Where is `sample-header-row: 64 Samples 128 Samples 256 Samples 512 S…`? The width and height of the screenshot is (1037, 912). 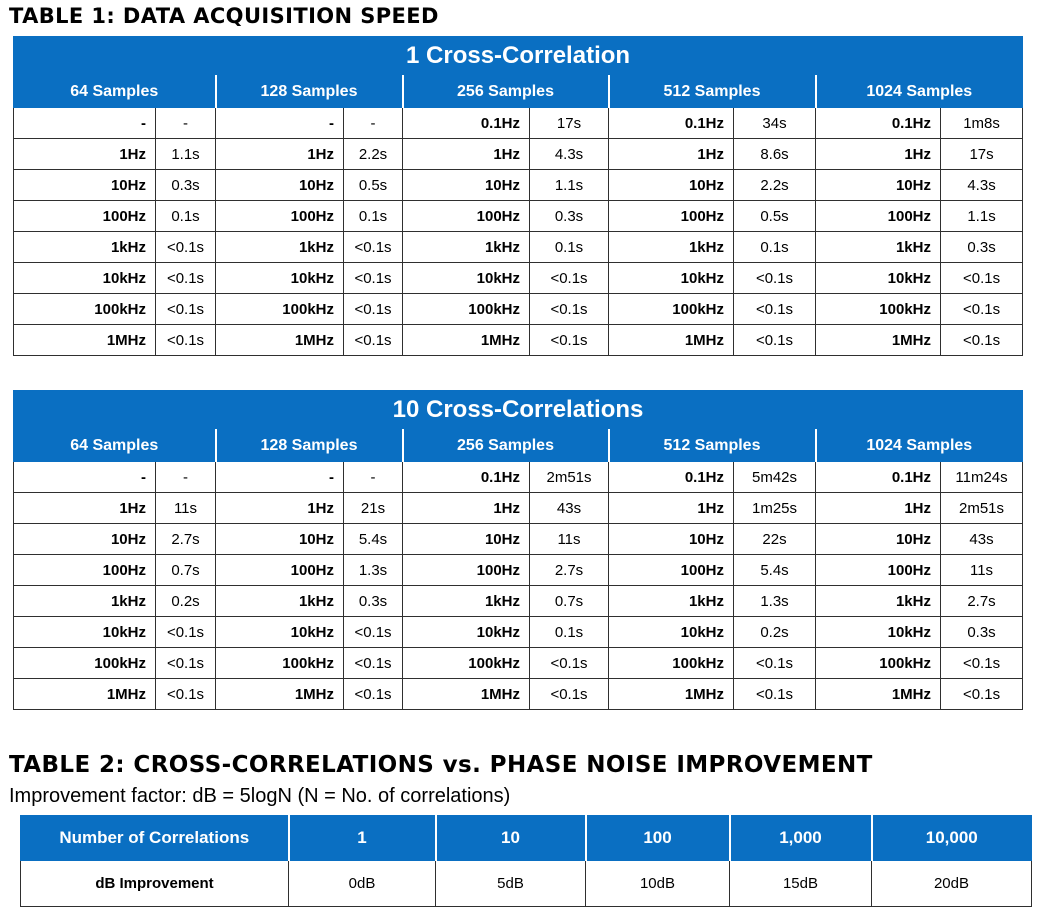
sample-header-row: 64 Samples 128 Samples 256 Samples 512 S… is located at coordinates (518, 445).